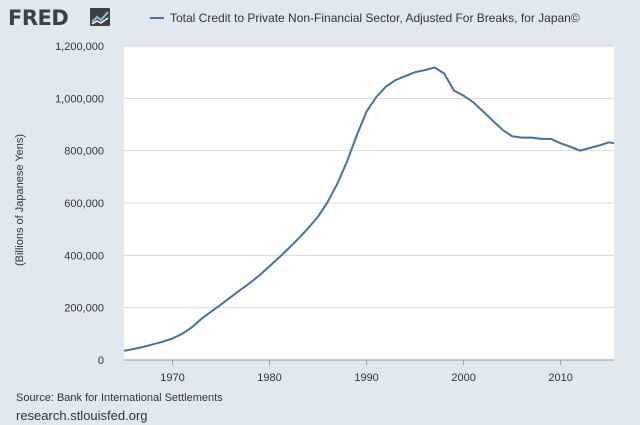 The width and height of the screenshot is (640, 425). Describe the element at coordinates (82, 415) in the screenshot. I see `source-url-link: research.stlouisfed.org` at that location.